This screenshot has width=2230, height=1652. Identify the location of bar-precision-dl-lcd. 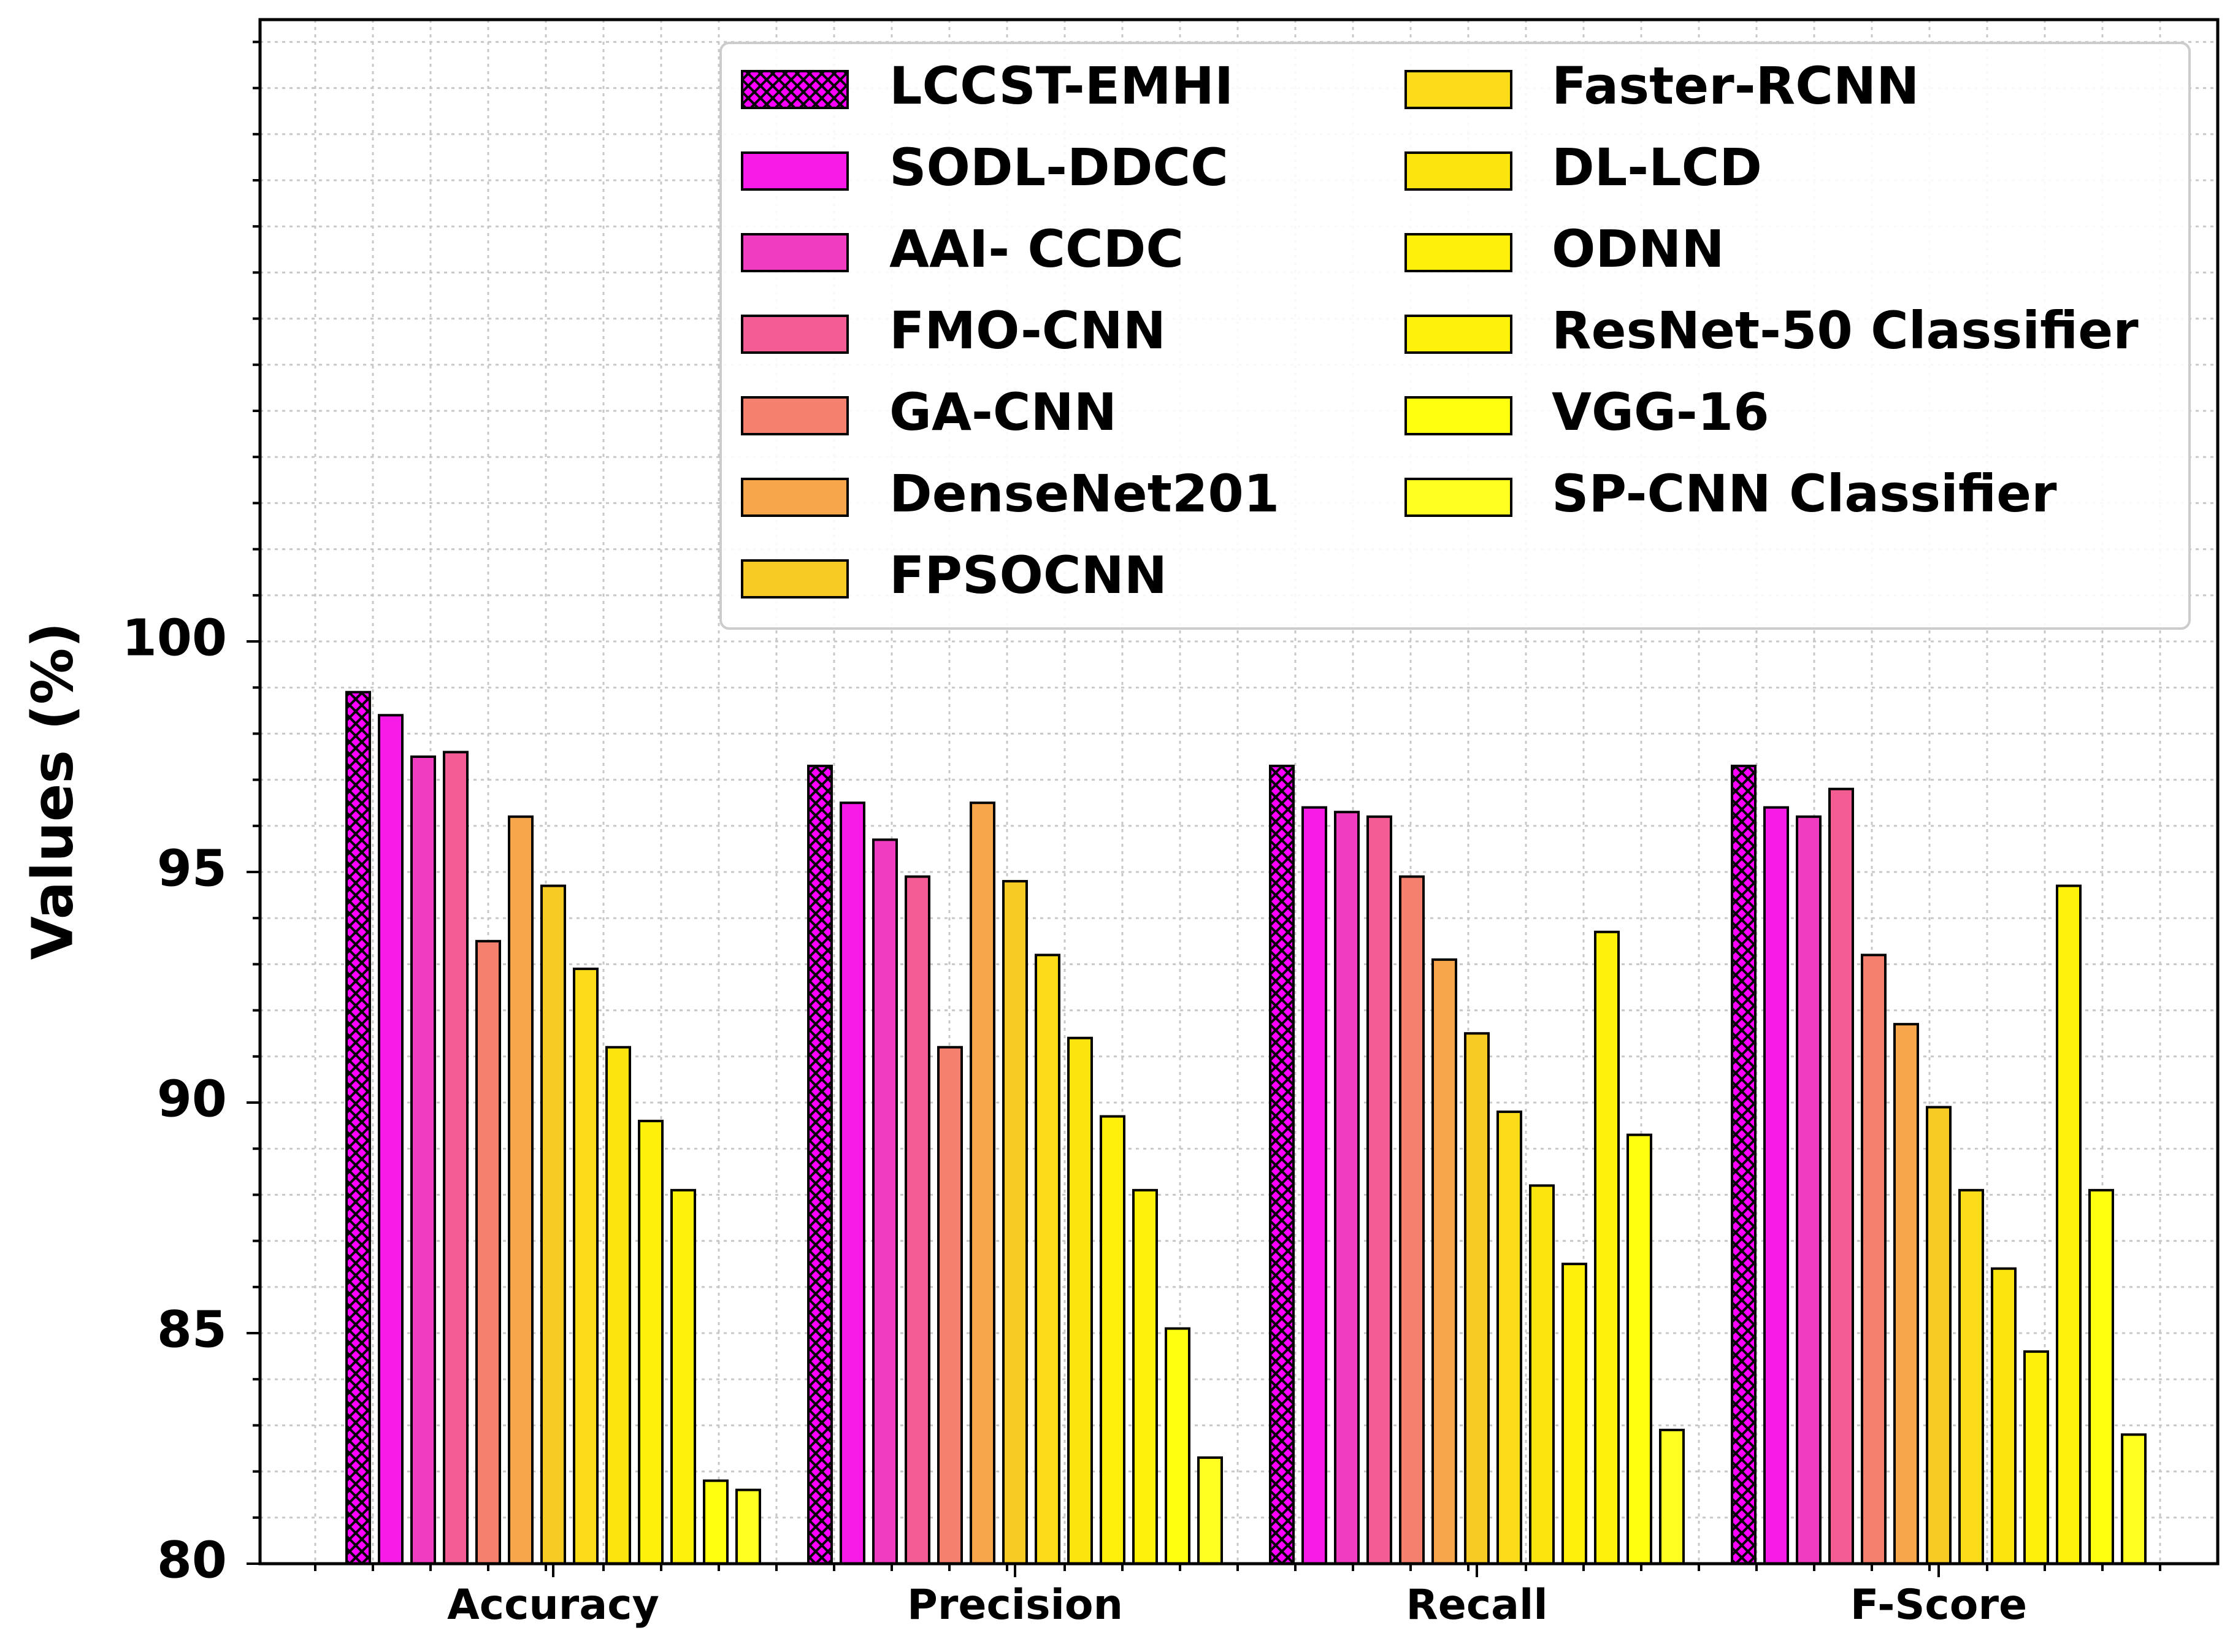
(1080, 1300).